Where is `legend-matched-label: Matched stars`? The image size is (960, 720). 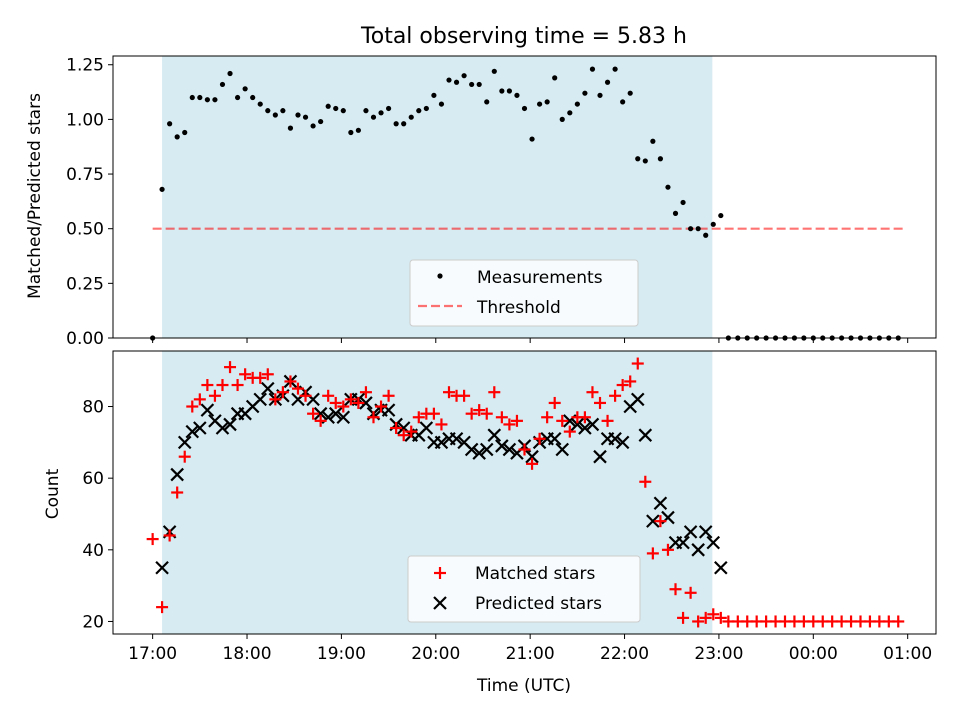
legend-matched-label: Matched stars is located at coordinates (535, 574).